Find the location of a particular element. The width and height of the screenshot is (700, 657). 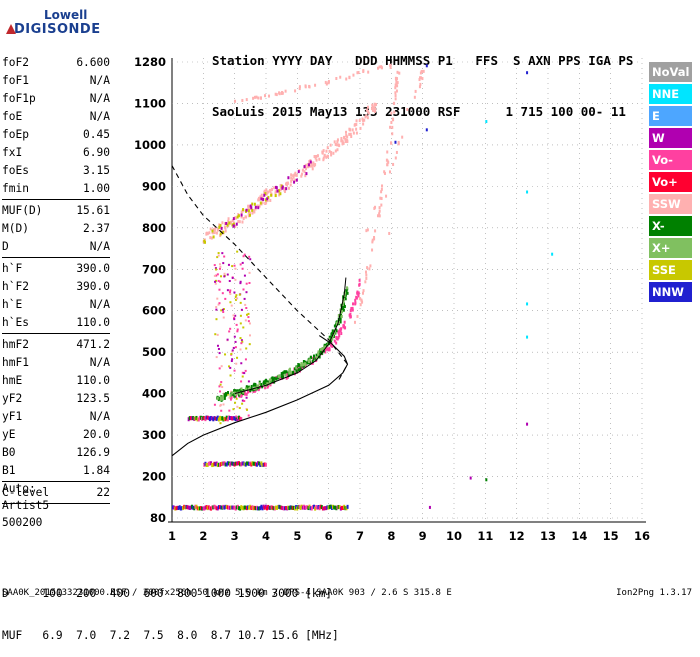

isolated-echo-dot is located at coordinates (486, 122).